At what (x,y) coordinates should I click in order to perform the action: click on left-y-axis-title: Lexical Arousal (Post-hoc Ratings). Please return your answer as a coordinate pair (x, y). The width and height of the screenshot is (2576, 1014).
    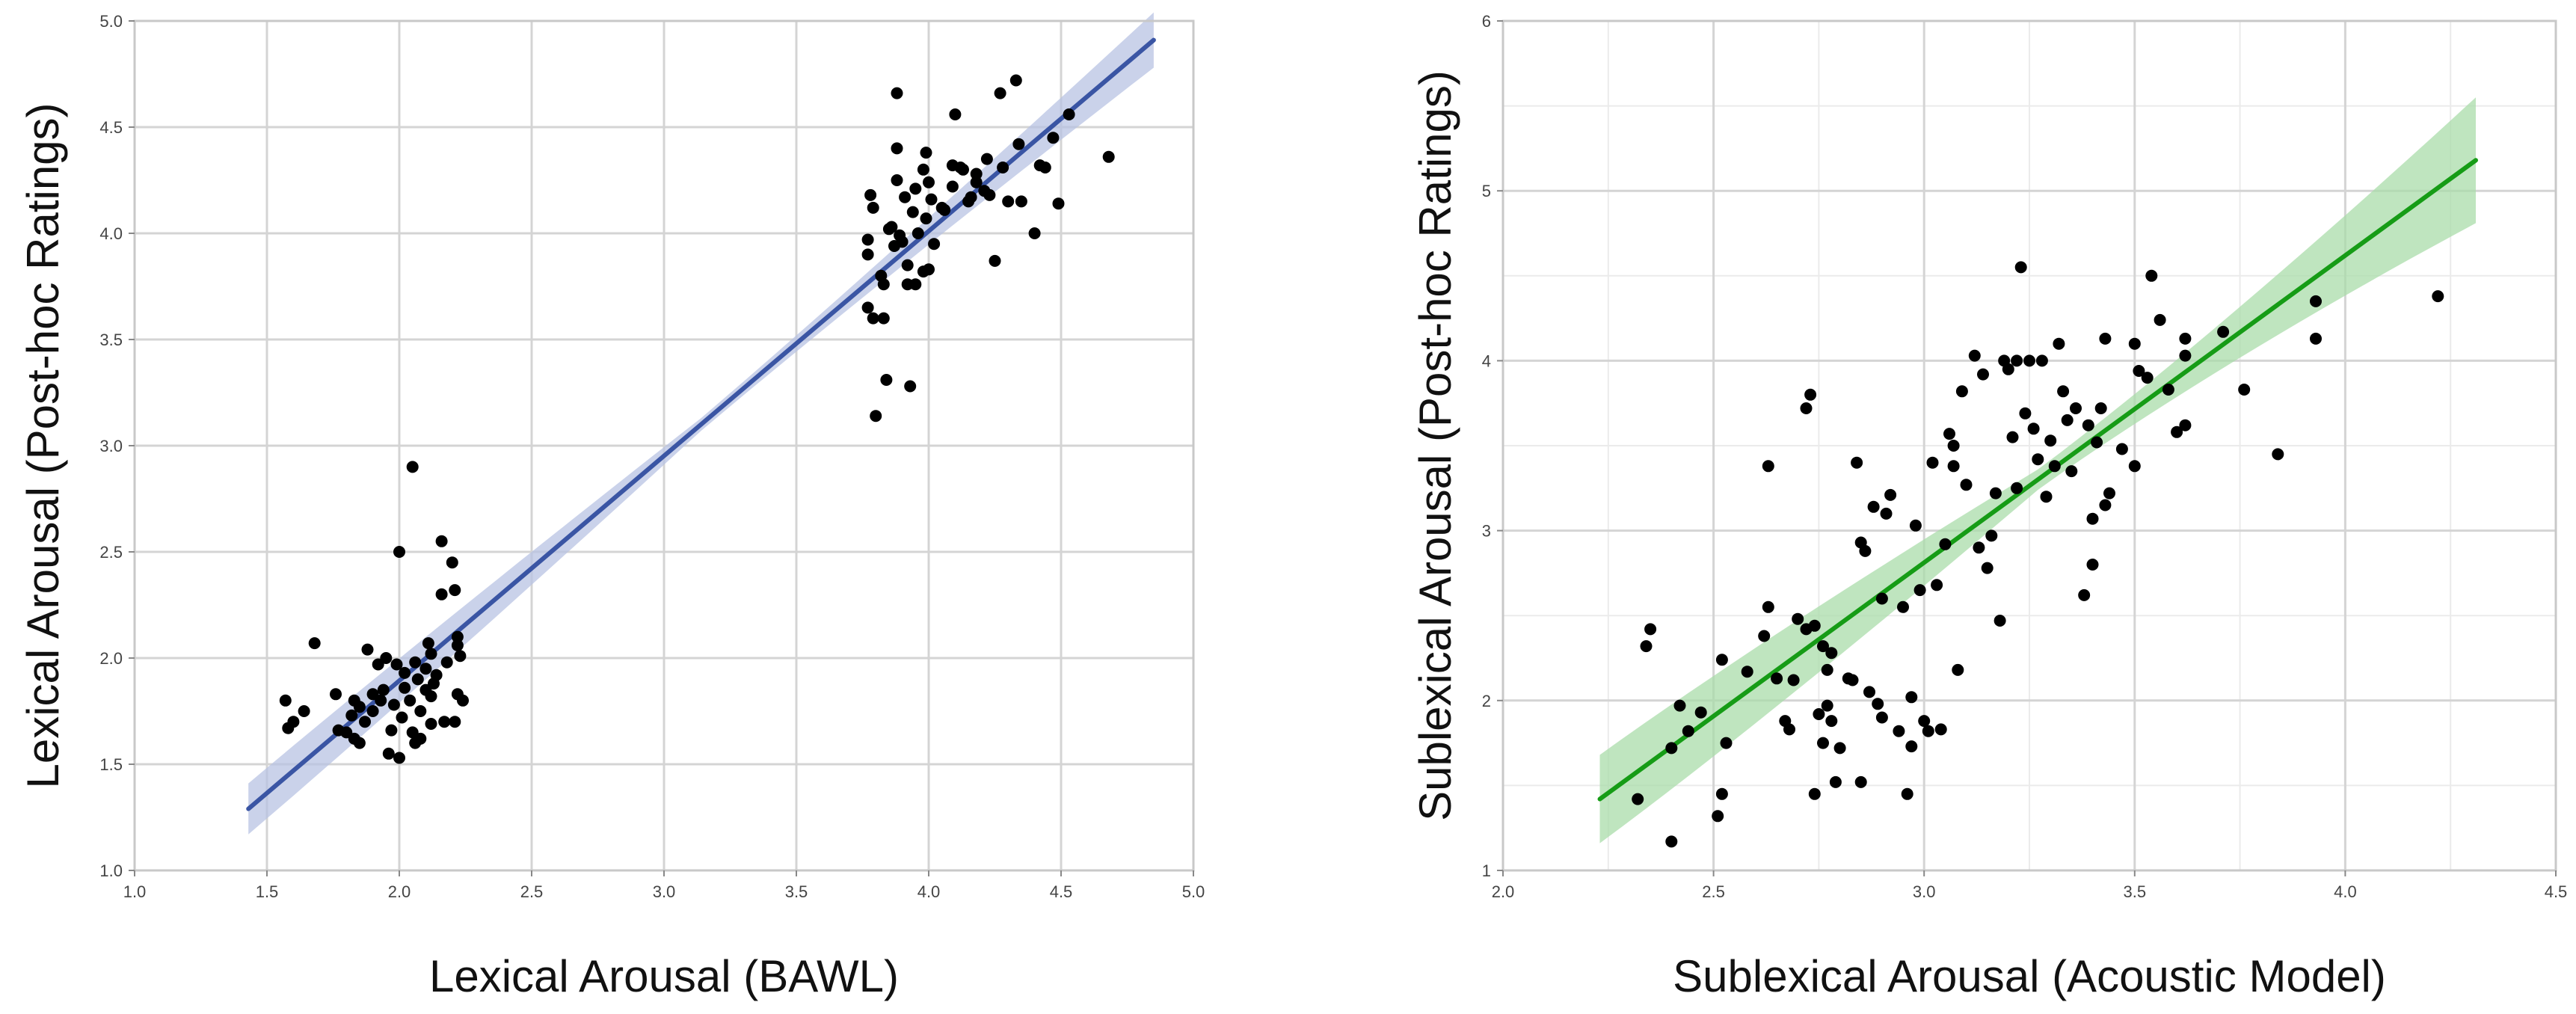
    Looking at the image, I should click on (43, 445).